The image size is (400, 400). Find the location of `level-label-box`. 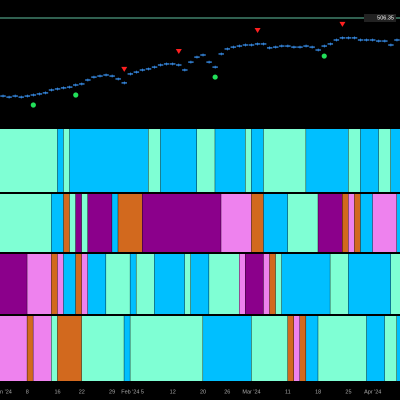

level-label-box is located at coordinates (380, 18).